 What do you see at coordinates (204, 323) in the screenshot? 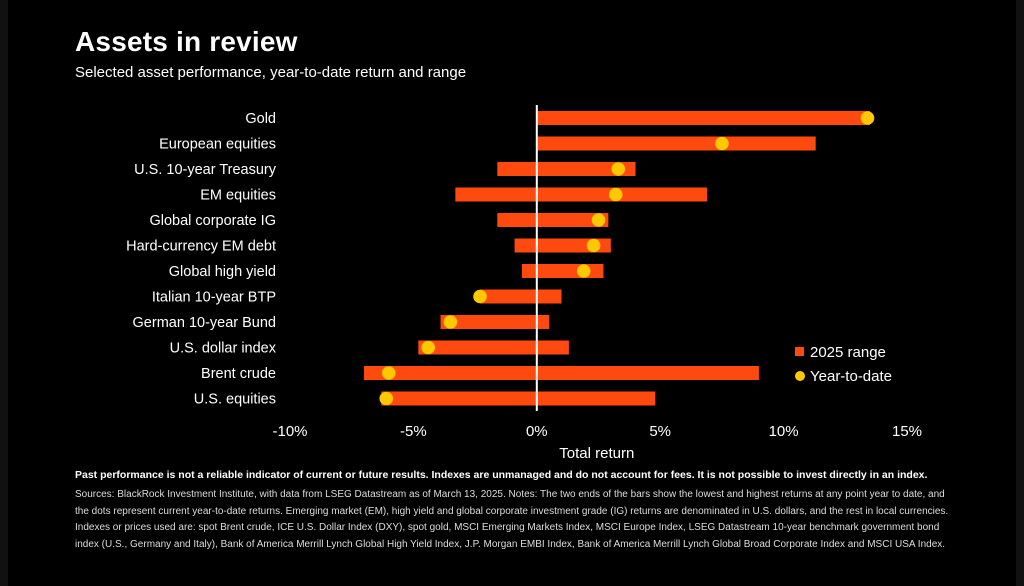
I see `category-label: German 10-year Bund` at bounding box center [204, 323].